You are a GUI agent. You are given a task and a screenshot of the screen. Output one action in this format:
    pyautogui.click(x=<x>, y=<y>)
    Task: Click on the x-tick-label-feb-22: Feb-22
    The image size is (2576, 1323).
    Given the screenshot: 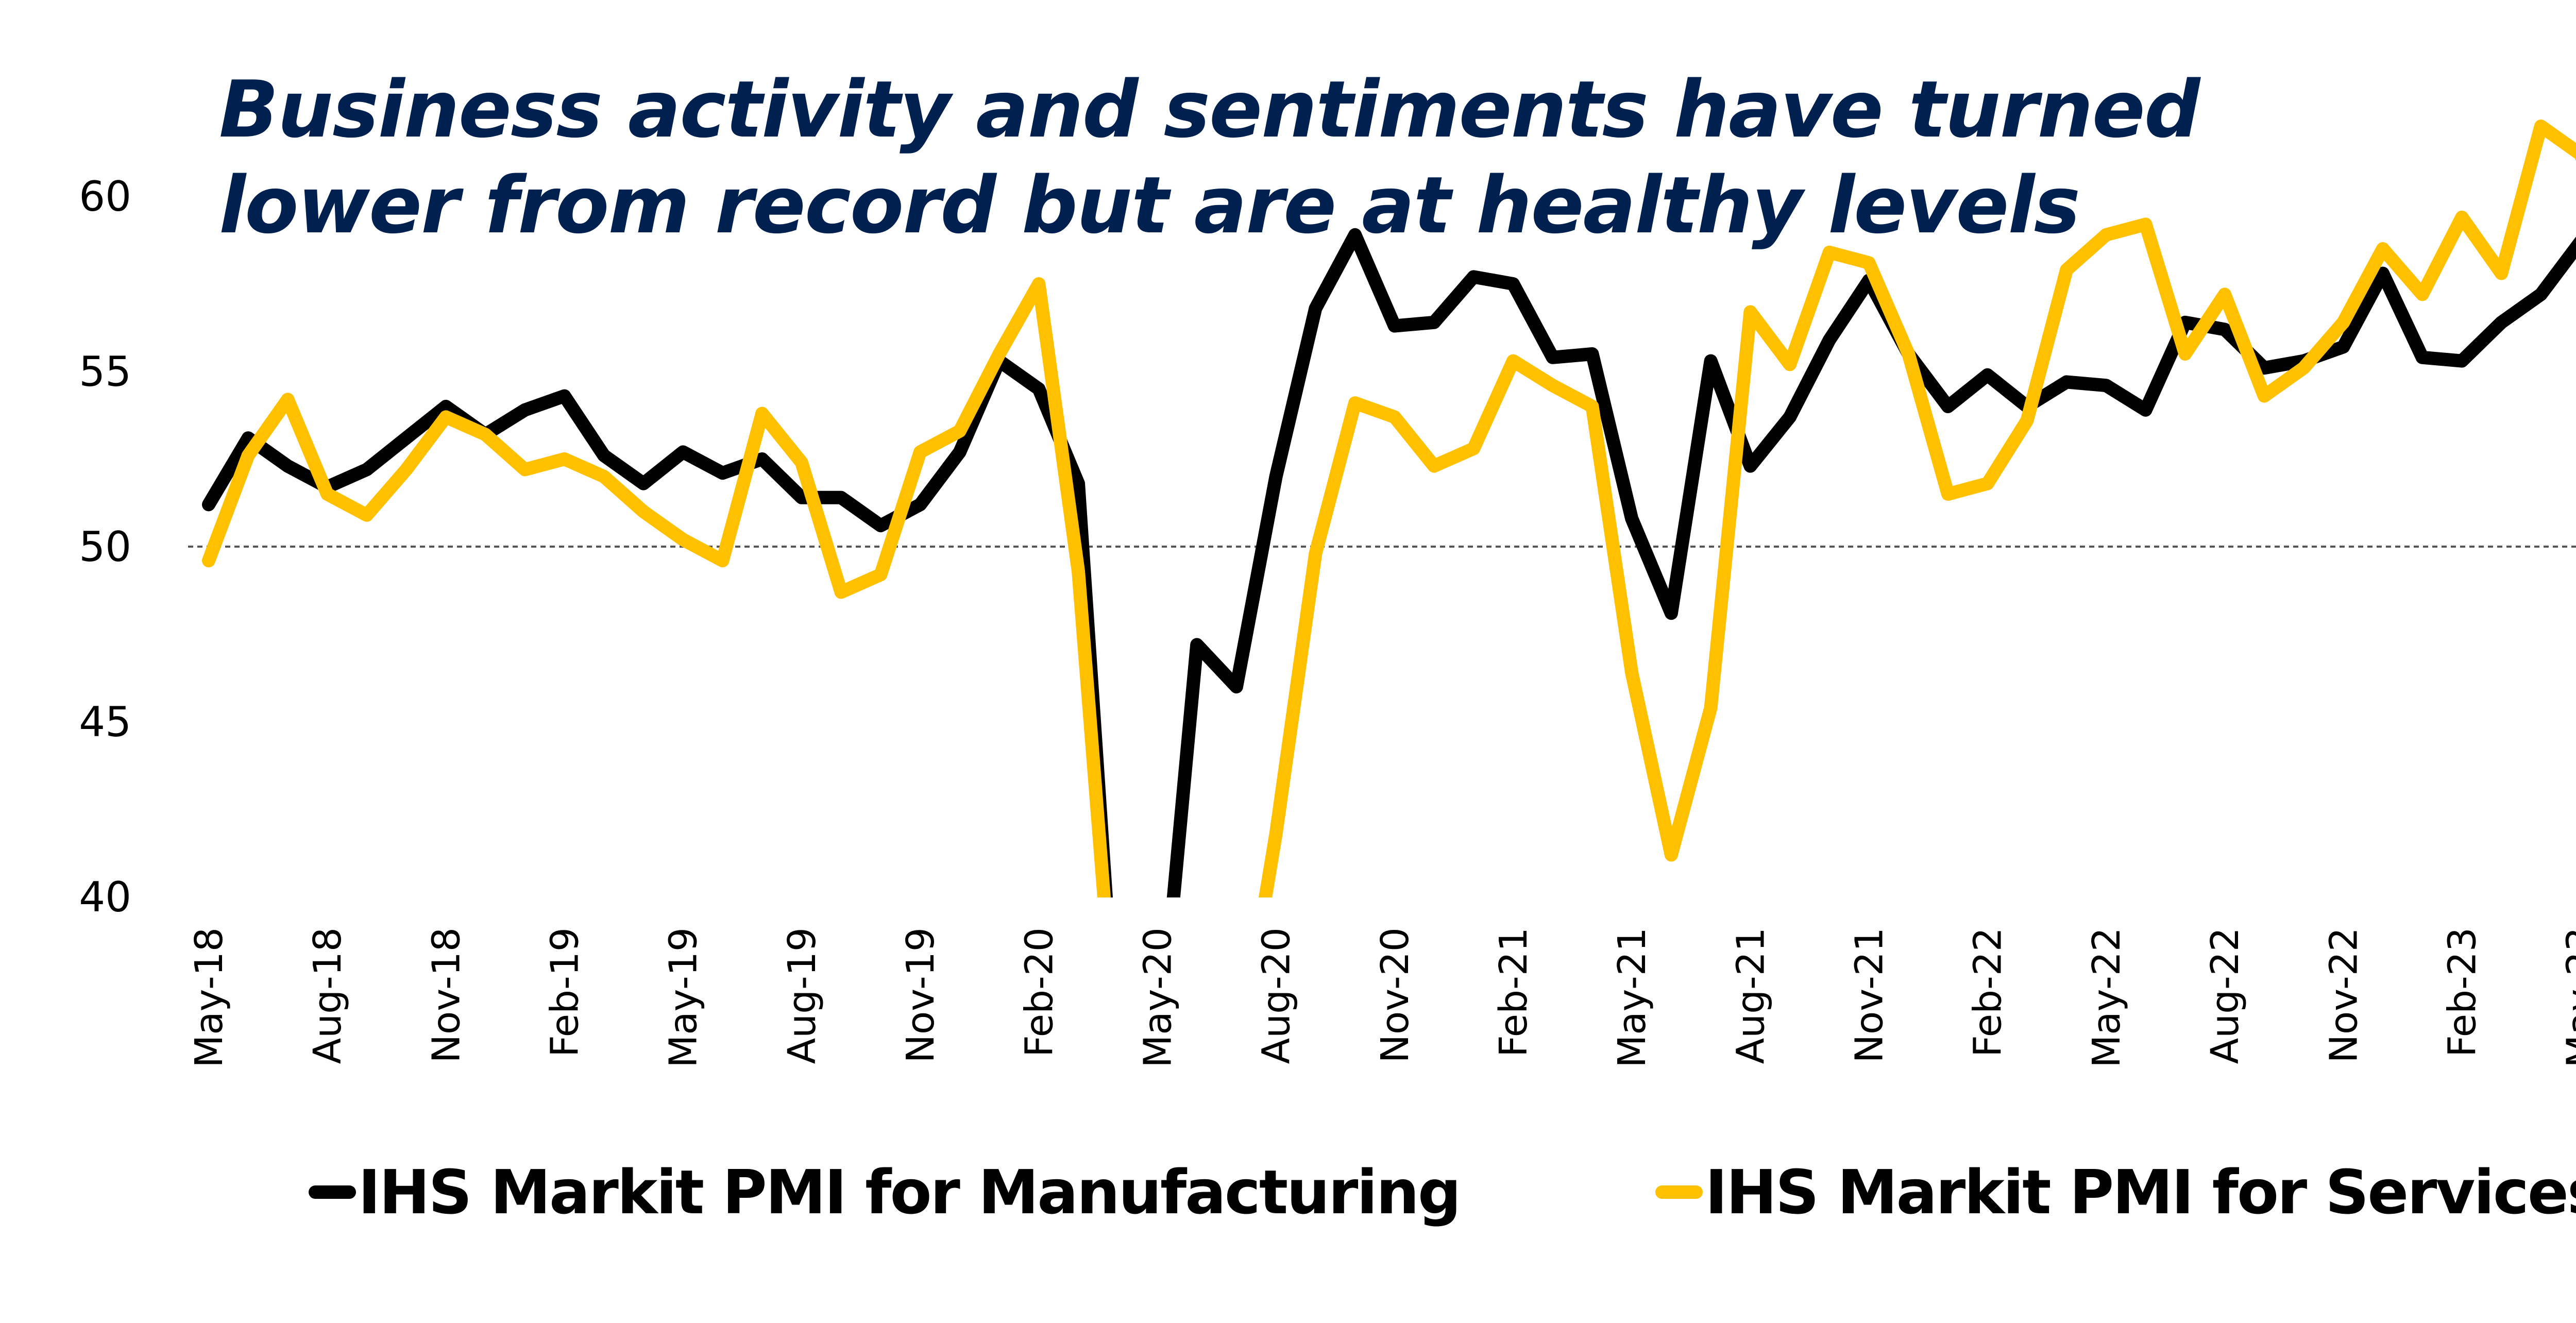 What is the action you would take?
    pyautogui.click(x=1988, y=992)
    